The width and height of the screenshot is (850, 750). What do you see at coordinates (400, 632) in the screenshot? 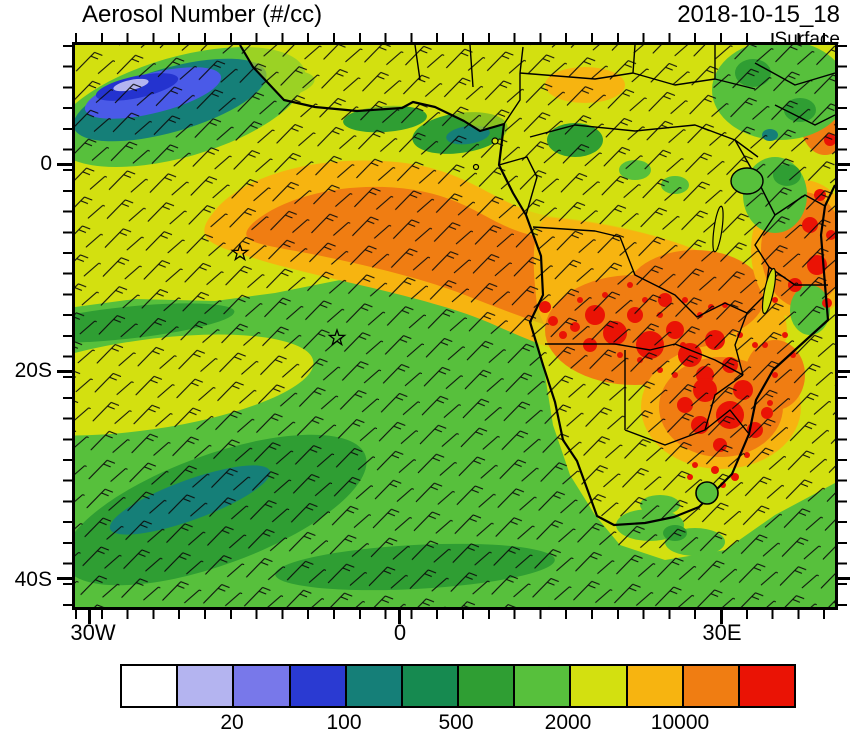
I see `x-tick-label-0: 0` at bounding box center [400, 632].